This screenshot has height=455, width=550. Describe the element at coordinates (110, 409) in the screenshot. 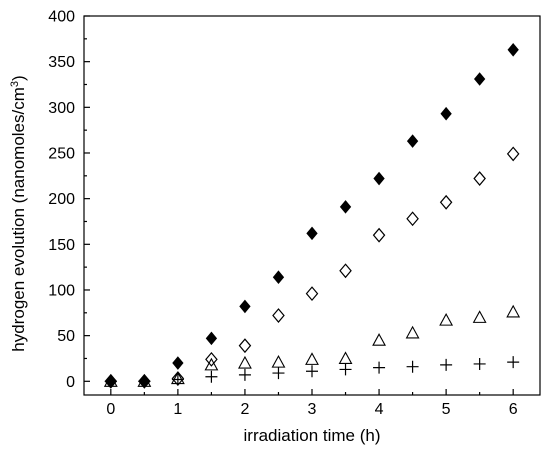

I see `x-tick-label: 0` at that location.